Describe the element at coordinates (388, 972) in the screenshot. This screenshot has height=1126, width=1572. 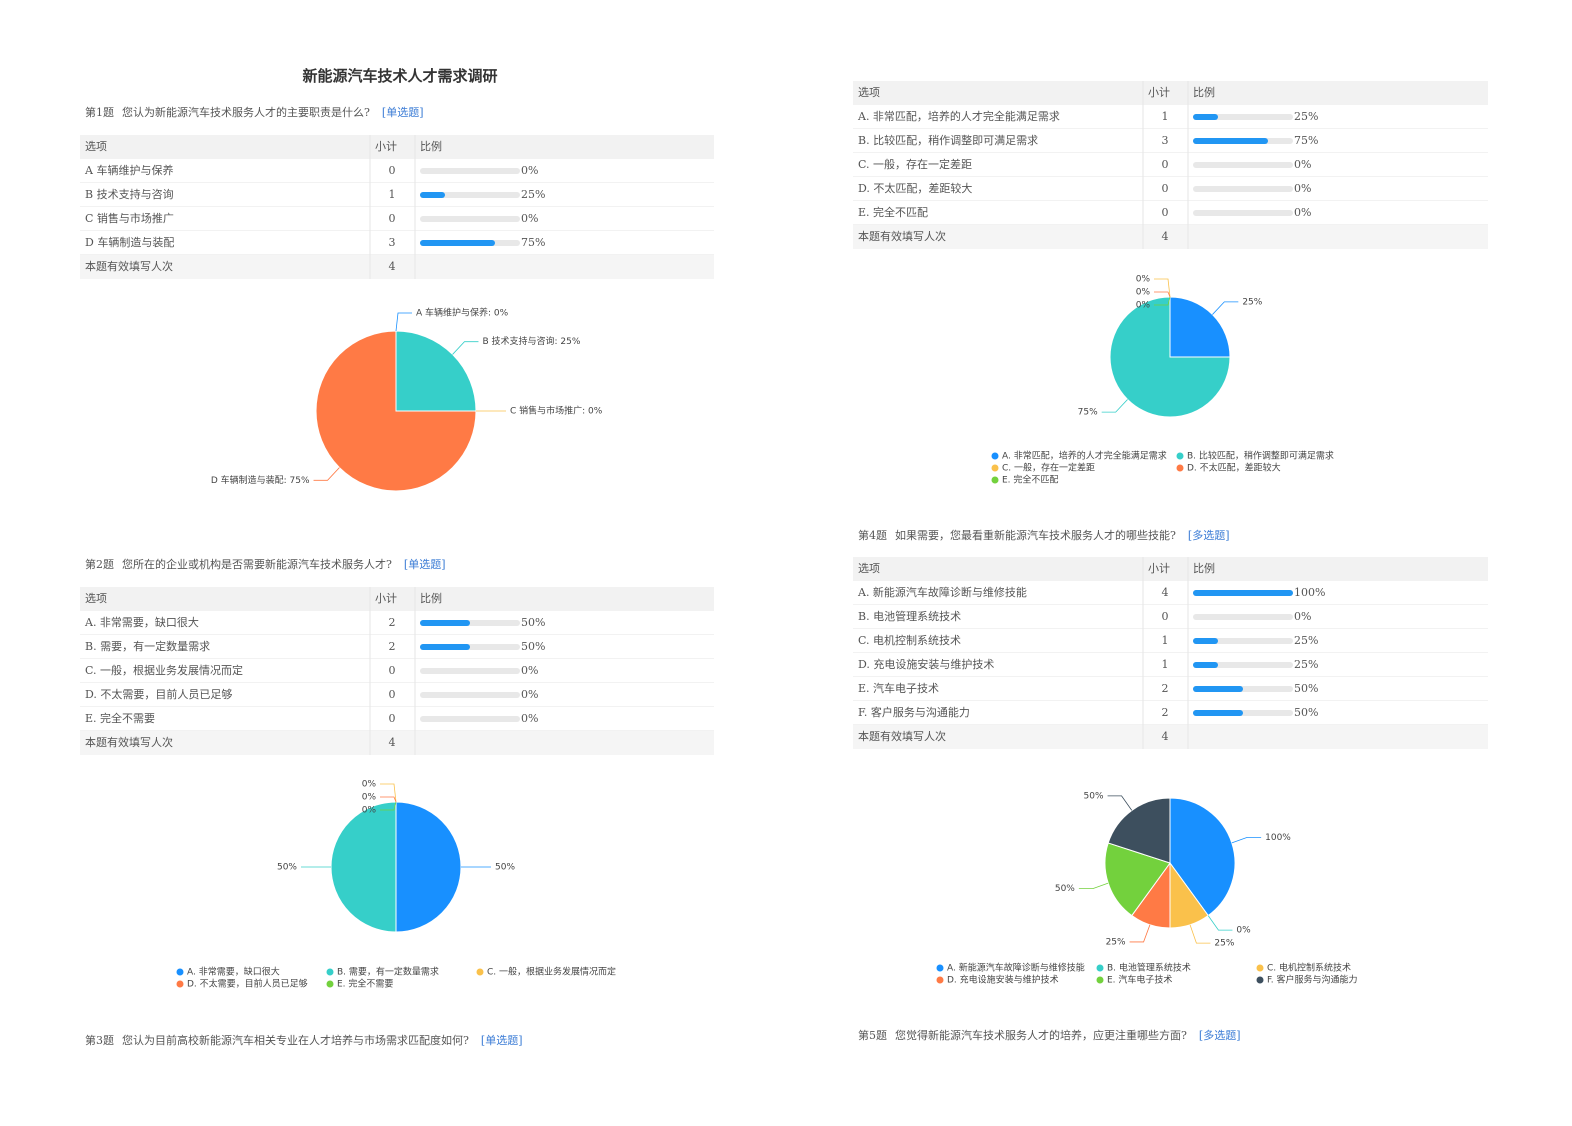
I see `legend-text: B. 需要，有一定数量需求` at that location.